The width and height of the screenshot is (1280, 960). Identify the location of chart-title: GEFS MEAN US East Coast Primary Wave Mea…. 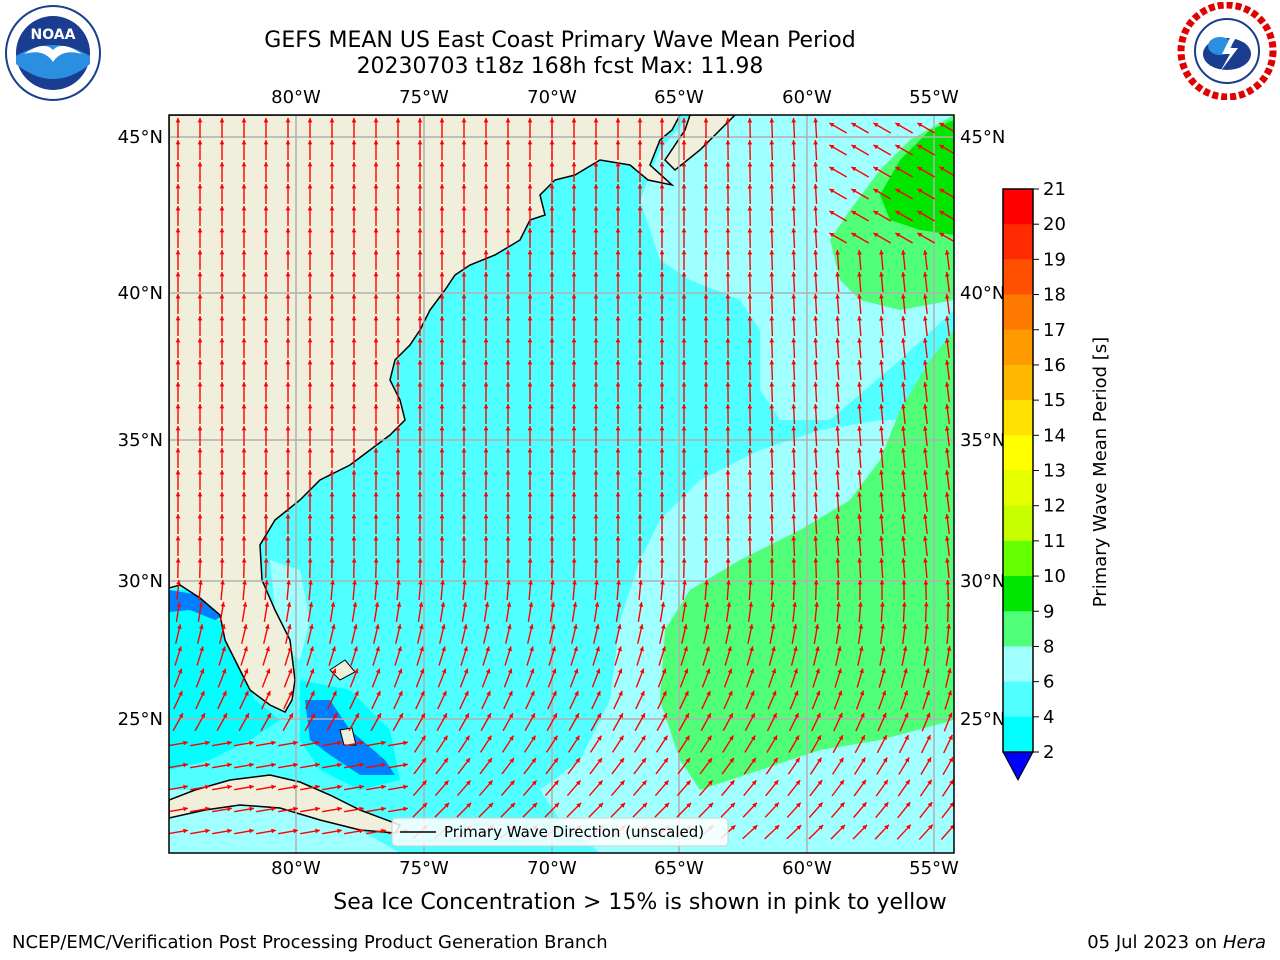
(560, 40).